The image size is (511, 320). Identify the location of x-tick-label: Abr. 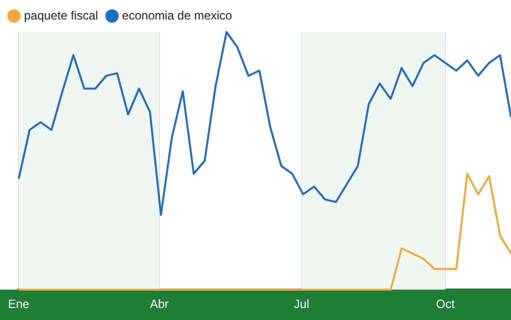
(159, 304).